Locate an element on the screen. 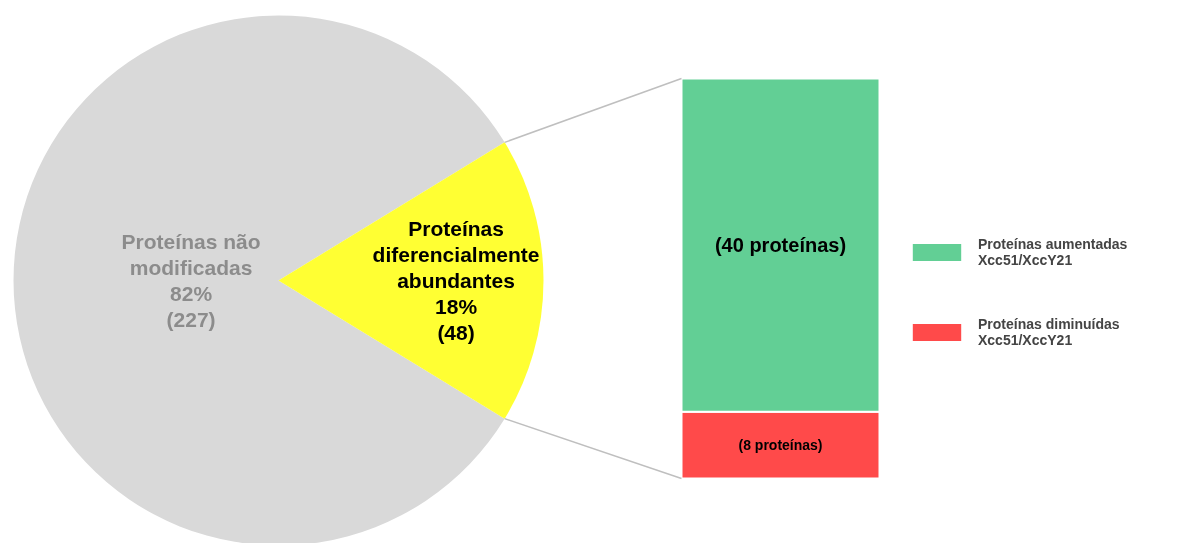 This screenshot has width=1204, height=543. slice-label: Proteínas diferencialmente abundantes is located at coordinates (456, 254).